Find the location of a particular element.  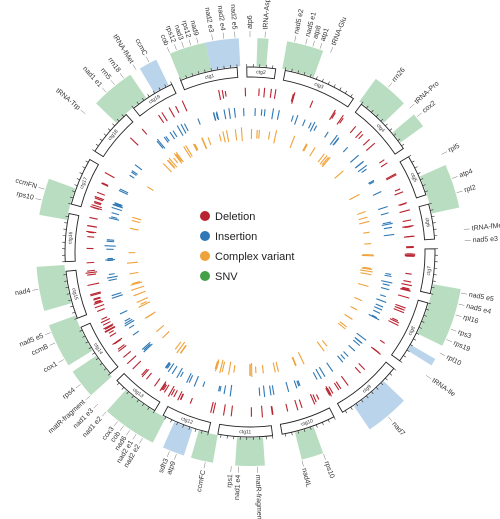

gene-label: matR-fragment is located at coordinates (258, 497).